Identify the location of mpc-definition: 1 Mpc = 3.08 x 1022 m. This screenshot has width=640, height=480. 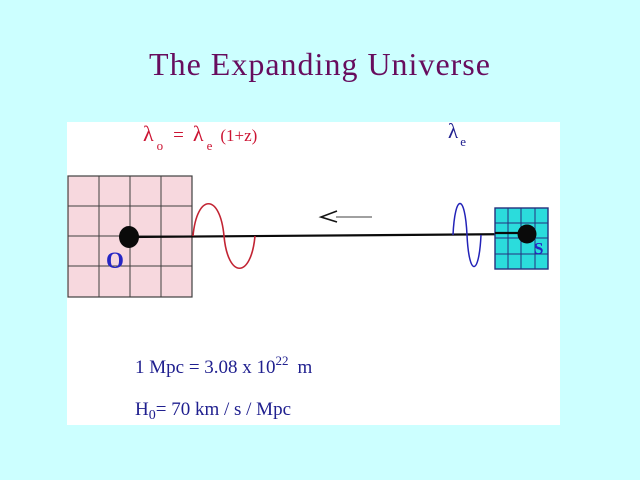
(224, 366).